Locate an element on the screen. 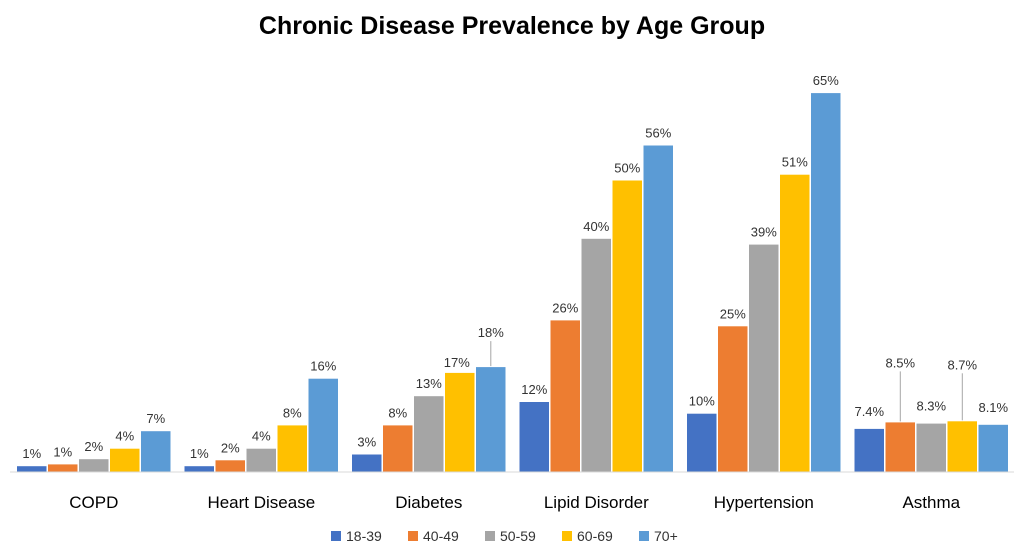 This screenshot has height=554, width=1024. bar-40-49-lipid-disorder is located at coordinates (565, 396).